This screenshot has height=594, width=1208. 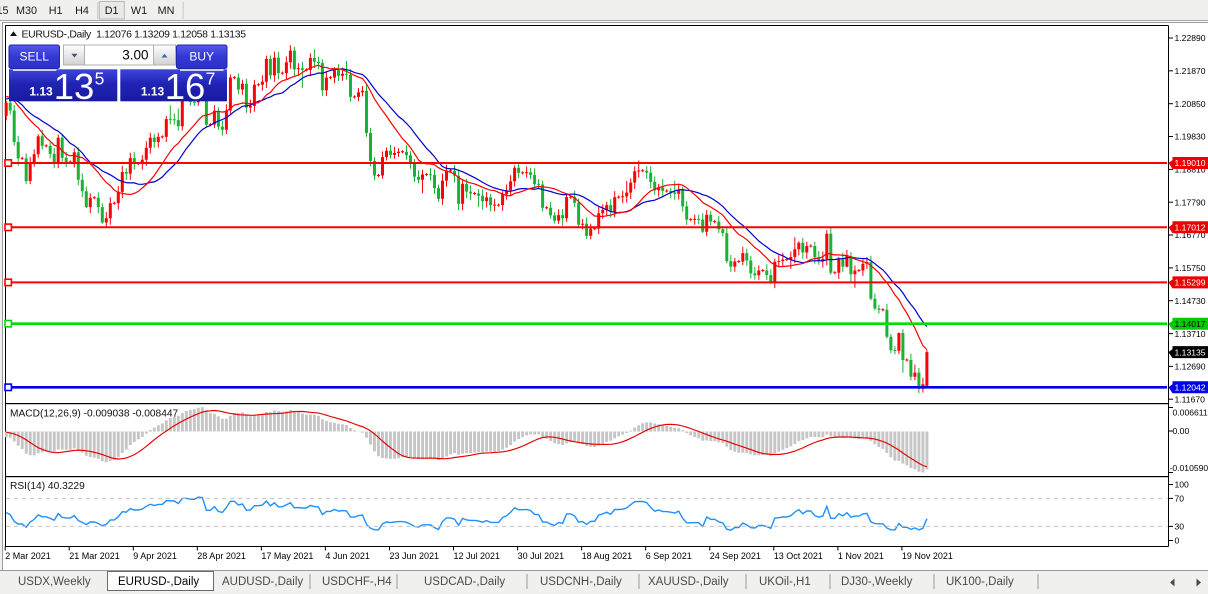 What do you see at coordinates (861, 556) in the screenshot?
I see `svg-text: 1 Nov 2021` at bounding box center [861, 556].